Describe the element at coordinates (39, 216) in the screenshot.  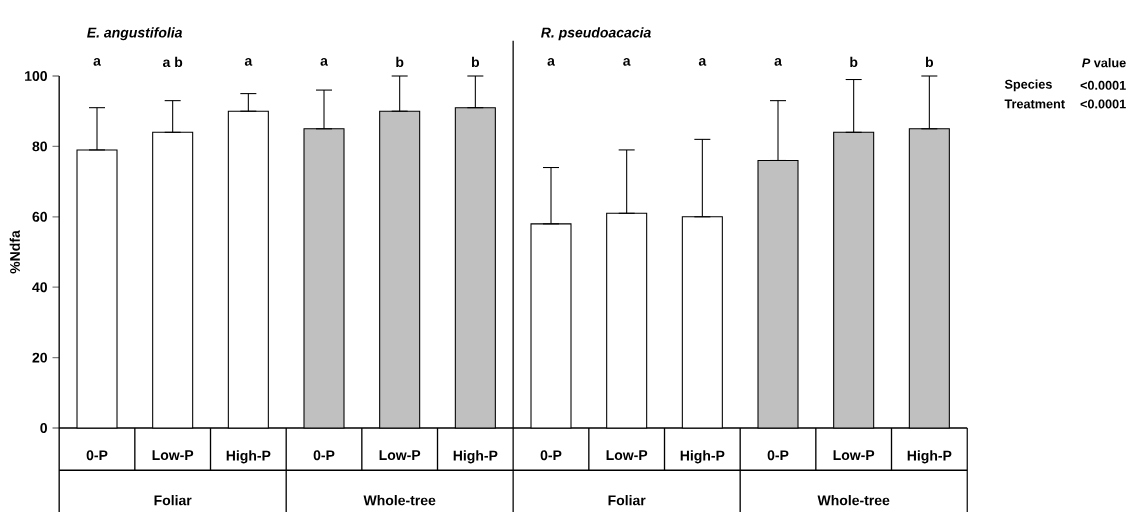
I see `y-tick-label: 60` at that location.